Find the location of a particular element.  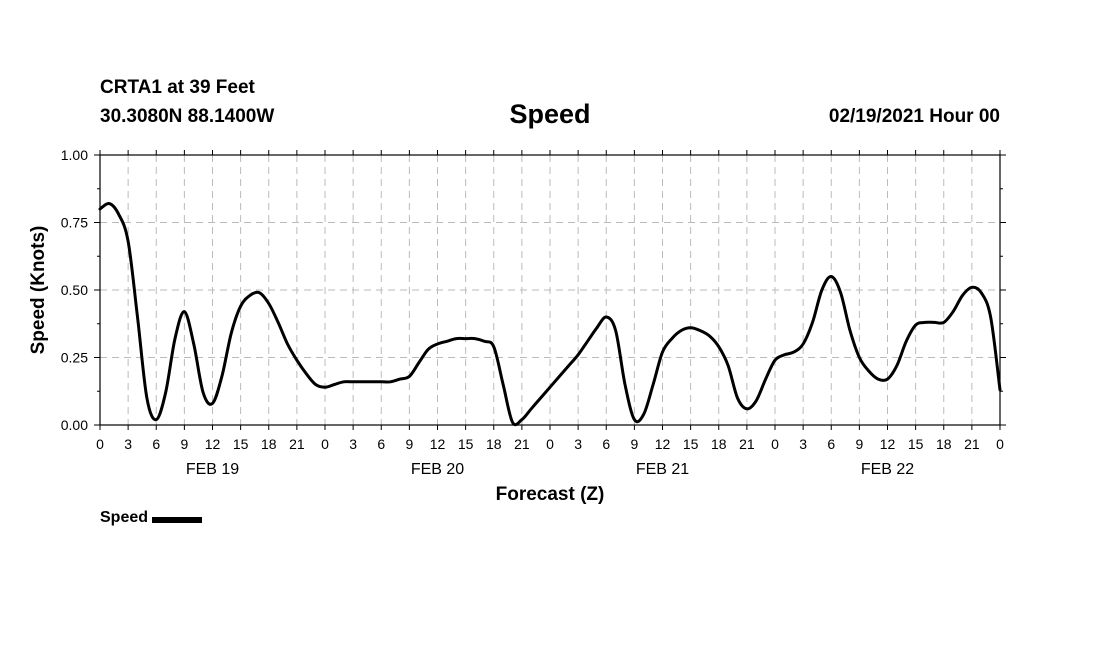

day-label: FEB 20 is located at coordinates (437, 469).